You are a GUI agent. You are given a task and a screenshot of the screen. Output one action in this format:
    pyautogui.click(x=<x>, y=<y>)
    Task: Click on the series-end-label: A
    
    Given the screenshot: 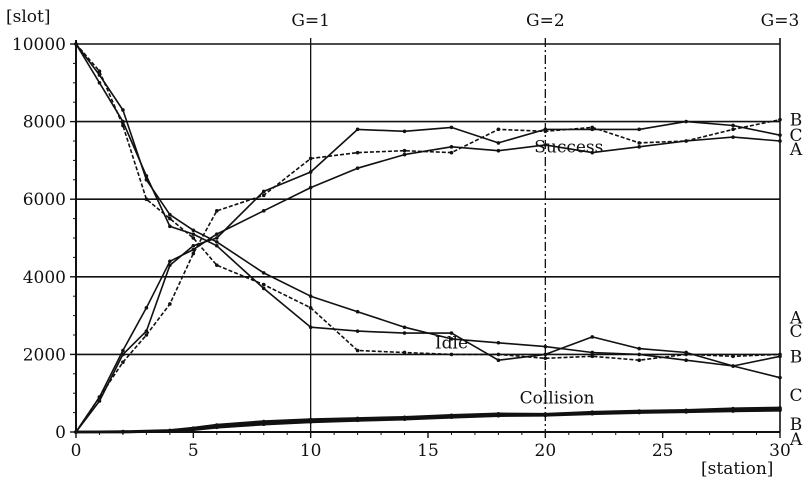 What is the action you would take?
    pyautogui.click(x=796, y=440)
    